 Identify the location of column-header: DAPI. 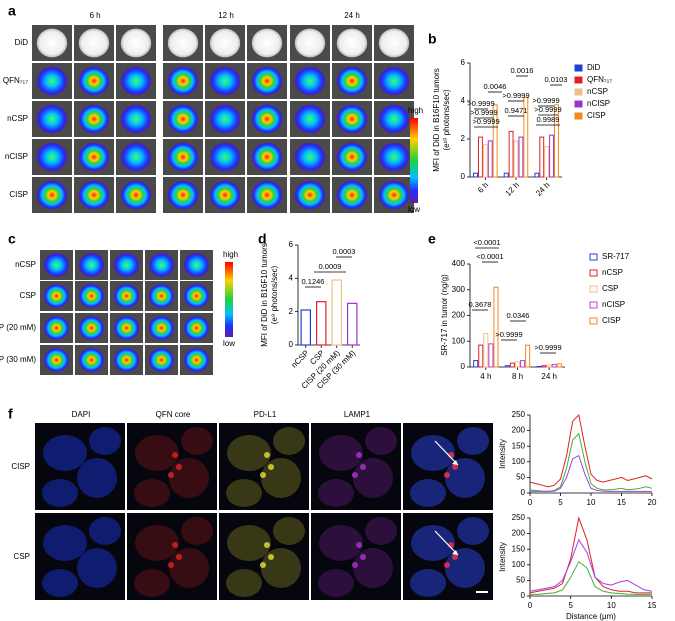
(81, 414).